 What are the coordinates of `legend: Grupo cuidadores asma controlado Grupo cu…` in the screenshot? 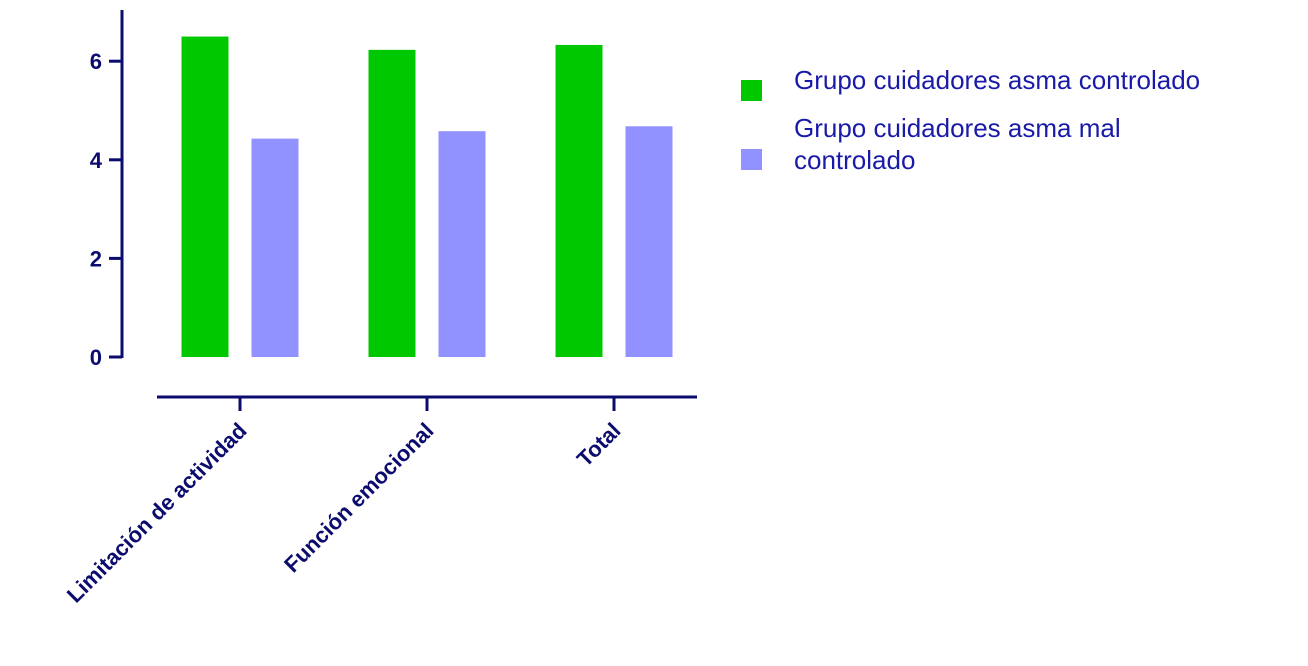 It's located at (970, 120).